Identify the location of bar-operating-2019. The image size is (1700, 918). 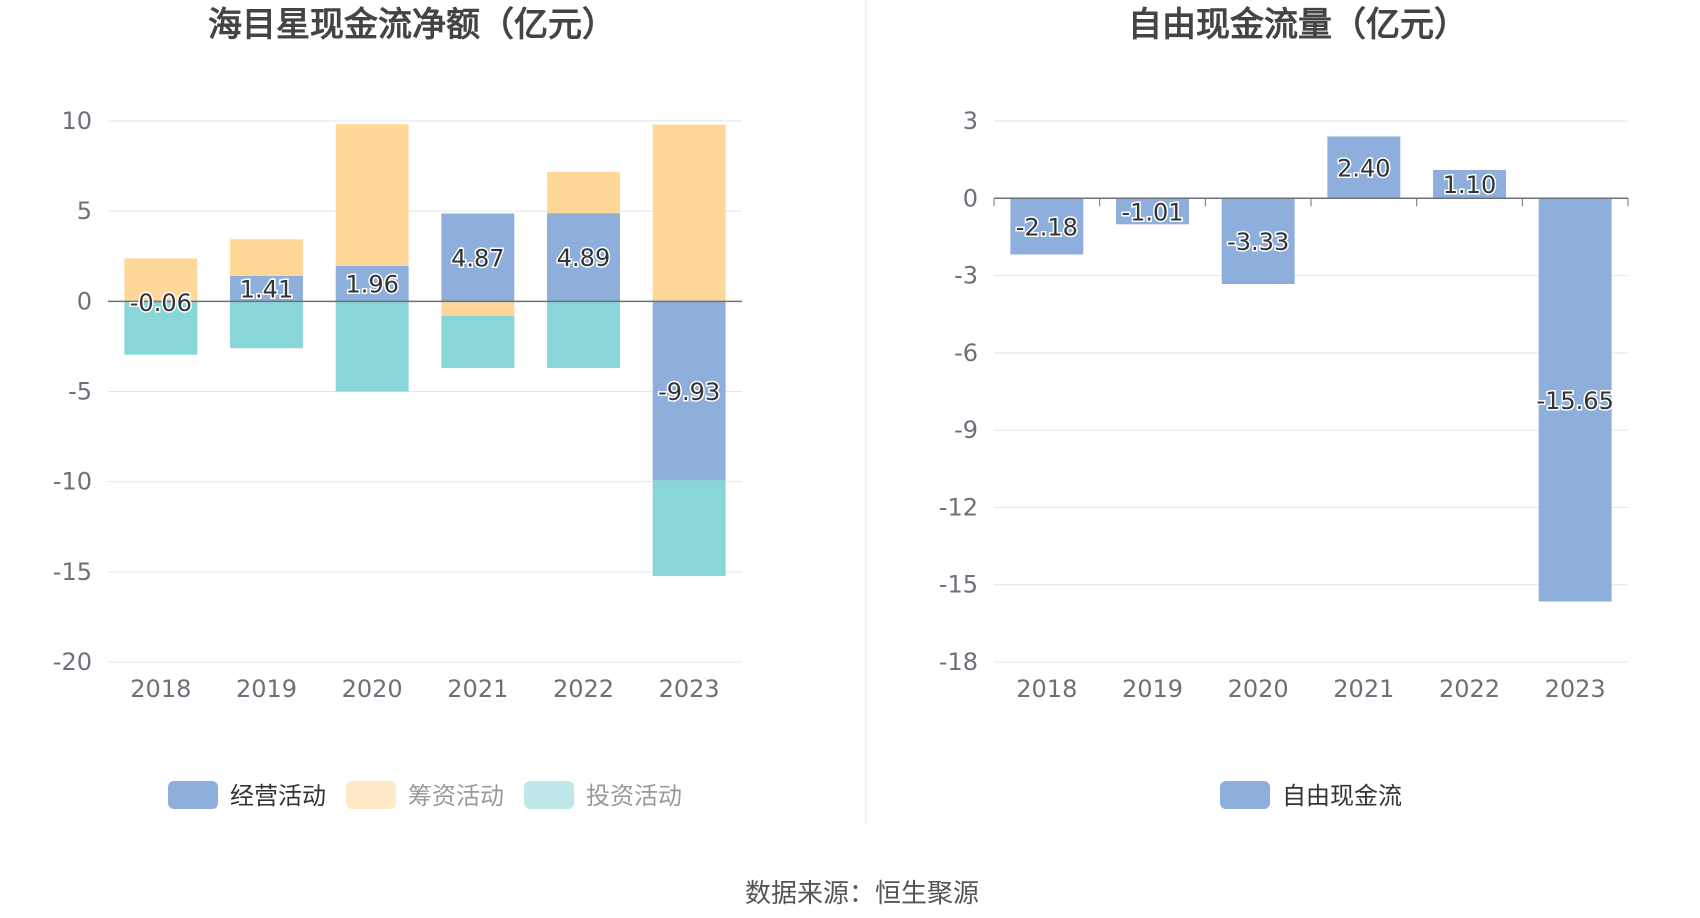
(266, 288).